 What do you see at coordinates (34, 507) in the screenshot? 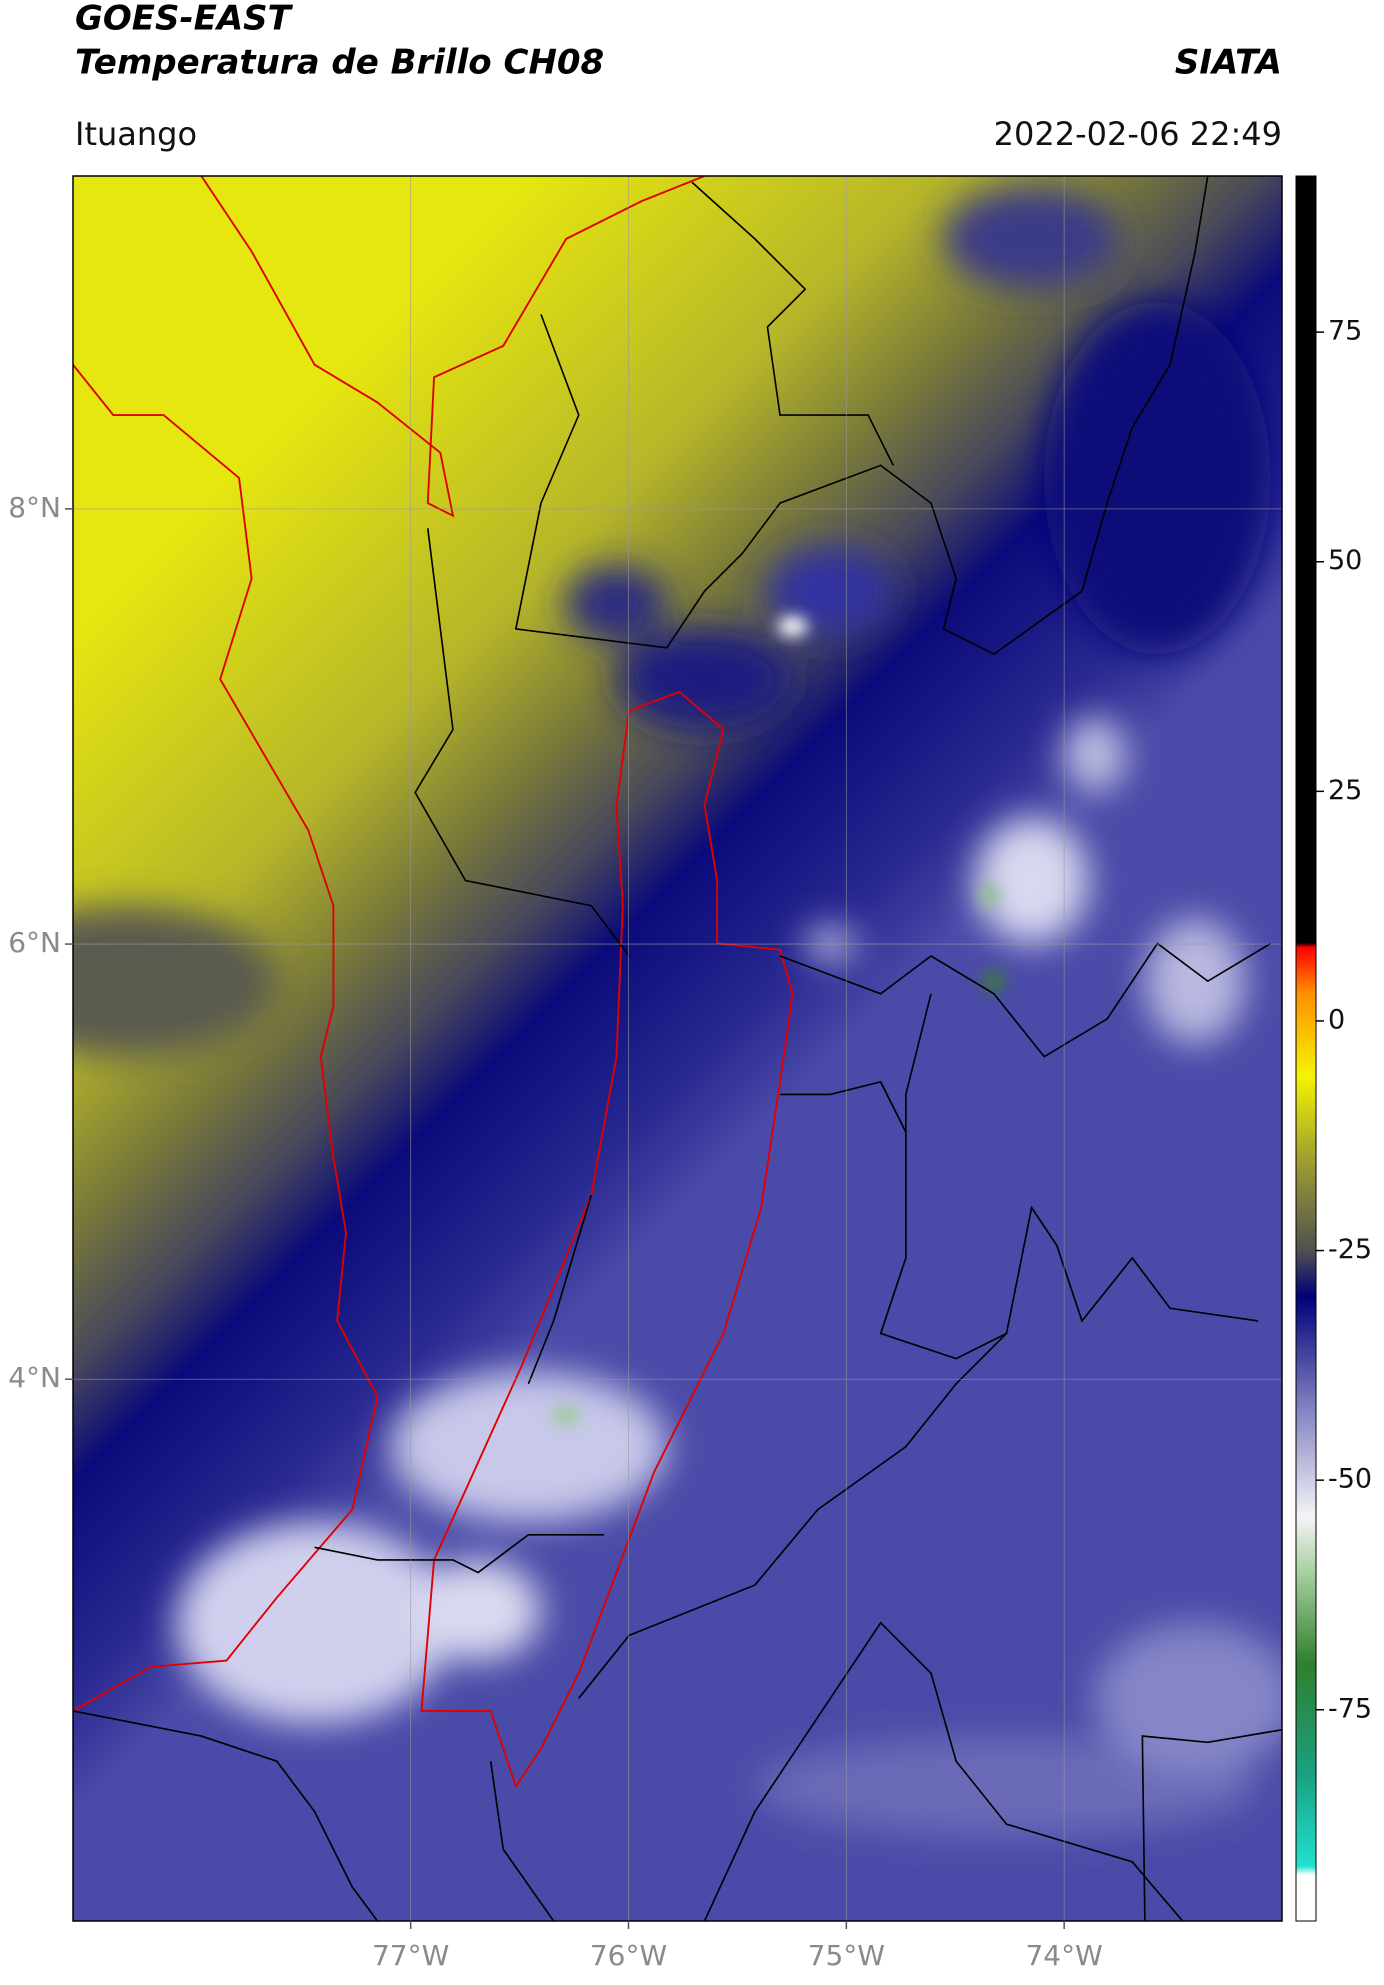
I see `y-tick-label: 8°N` at bounding box center [34, 507].